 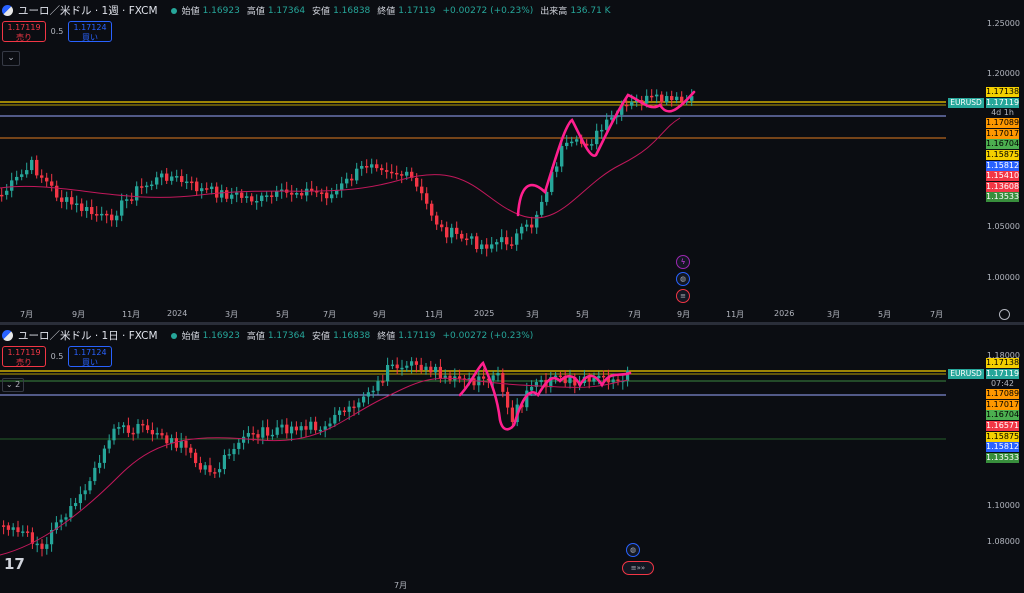 What do you see at coordinates (11, 58) in the screenshot?
I see `chevron-down-icon: ⌄` at bounding box center [11, 58].